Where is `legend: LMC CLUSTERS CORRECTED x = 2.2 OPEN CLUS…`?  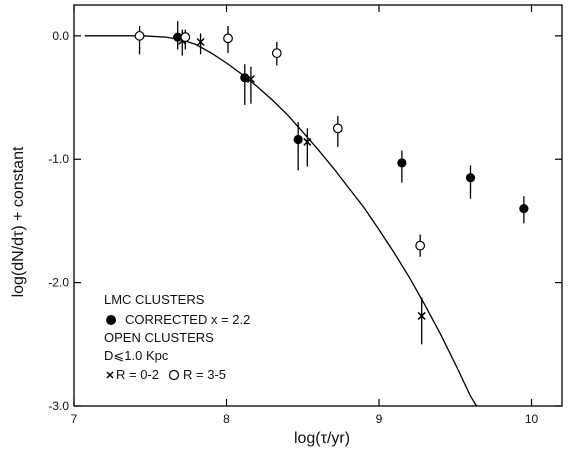
legend: LMC CLUSTERS CORRECTED x = 2.2 OPEN CLUS… is located at coordinates (177, 337).